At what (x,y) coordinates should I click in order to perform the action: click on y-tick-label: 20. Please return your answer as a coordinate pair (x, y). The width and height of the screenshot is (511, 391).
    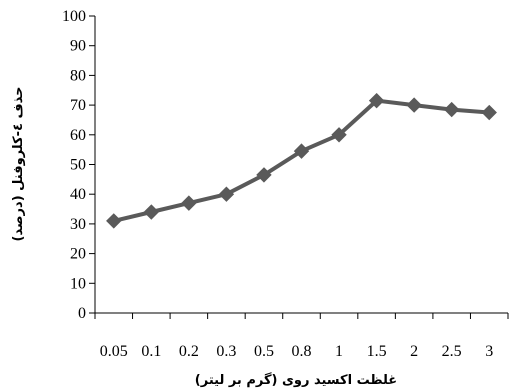
    Looking at the image, I should click on (78, 254).